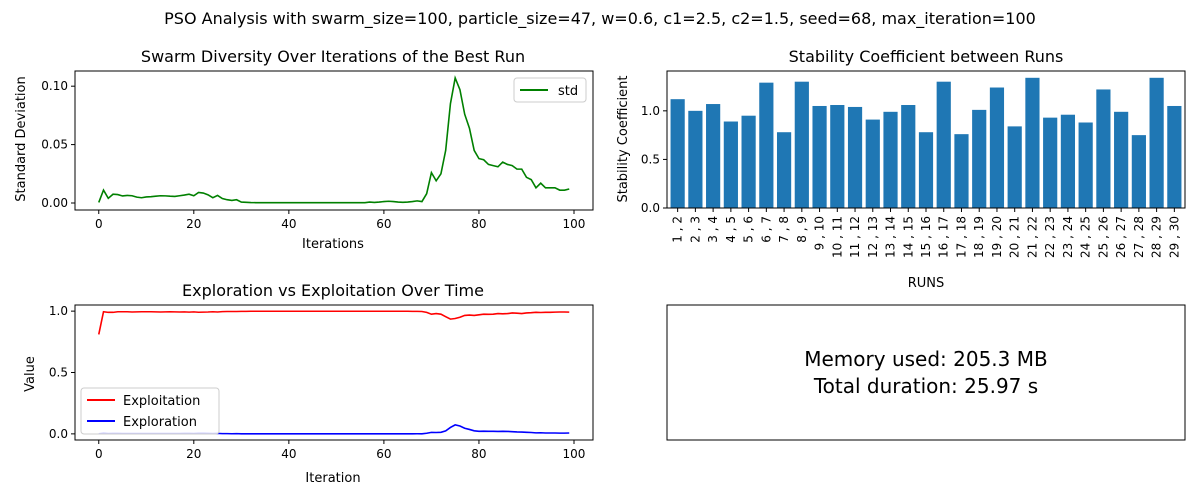  Describe the element at coordinates (193, 224) in the screenshot. I see `diversity-xtick-label: 20` at that location.